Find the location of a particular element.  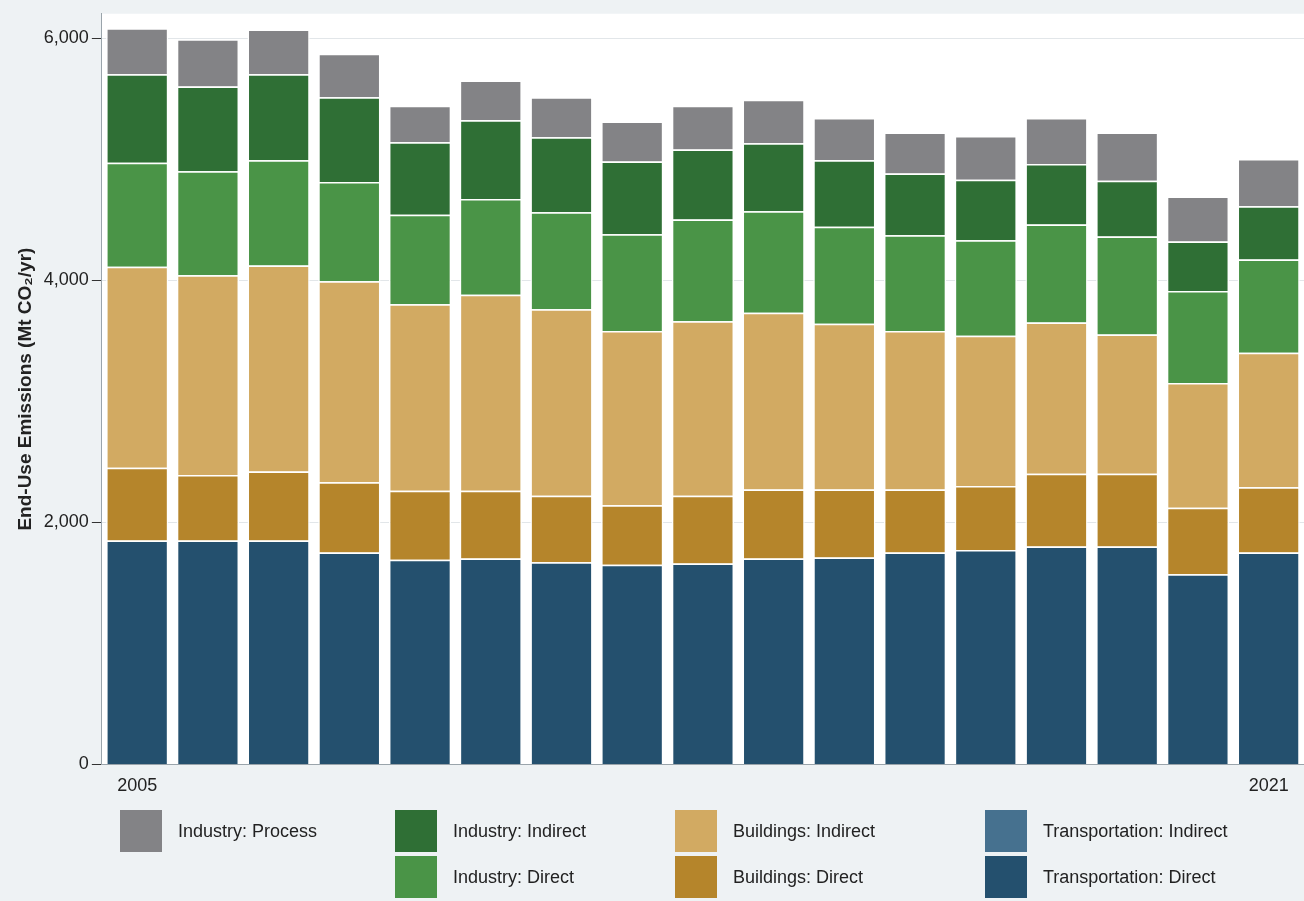

legend-label: Transportation: Indirect is located at coordinates (1135, 831).